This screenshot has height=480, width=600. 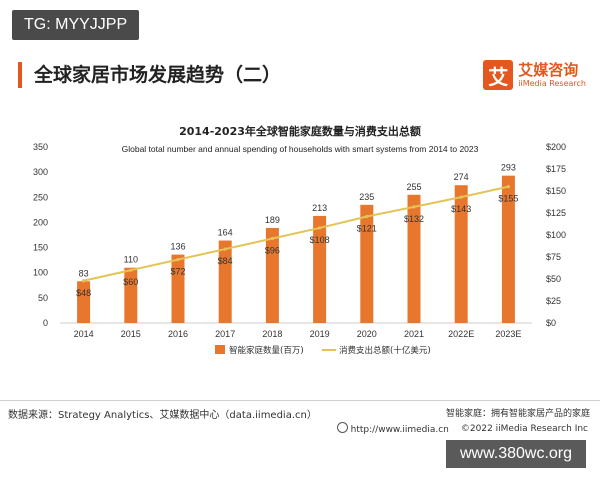 What do you see at coordinates (177, 247) in the screenshot?
I see `bar-value-label: 136` at bounding box center [177, 247].